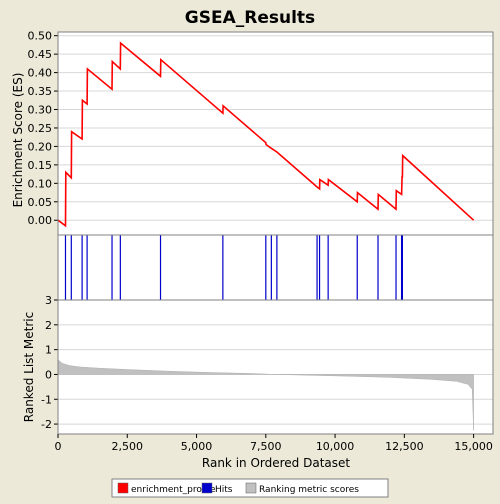  Describe the element at coordinates (48, 300) in the screenshot. I see `ranked-y-tick-label: 3` at that location.